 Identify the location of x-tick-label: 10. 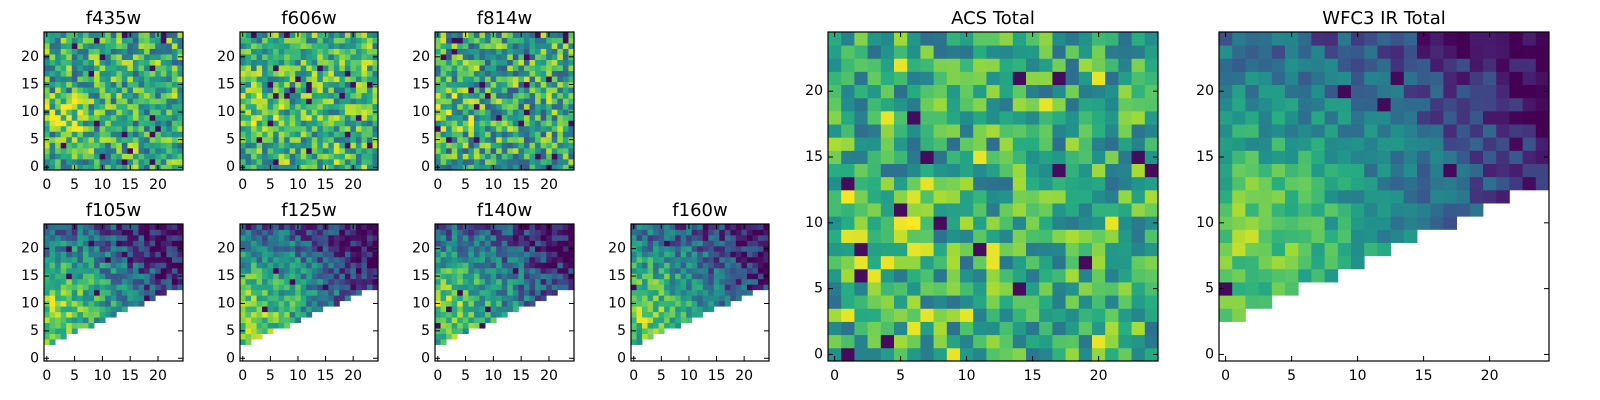
(298, 376).